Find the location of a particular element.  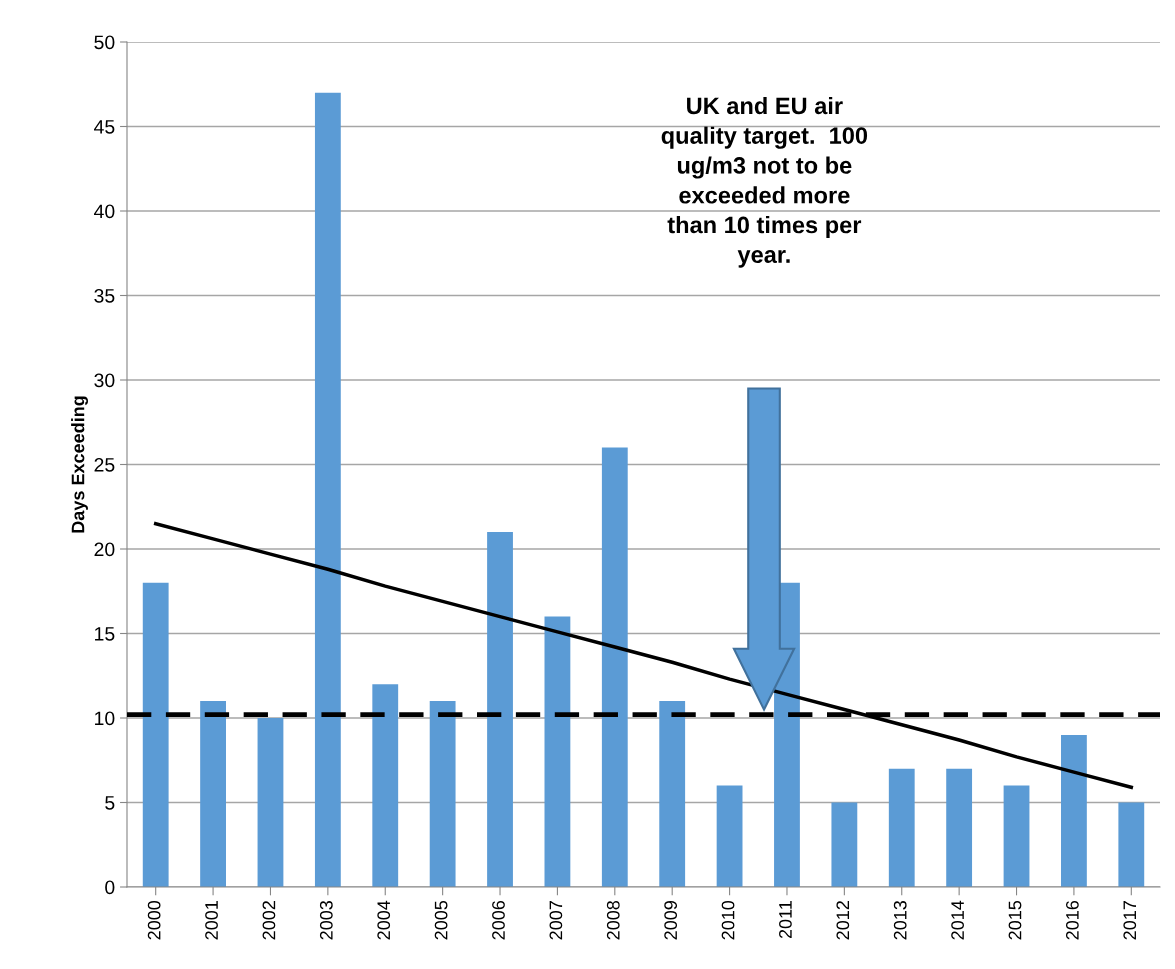

y-tick-label: 40 is located at coordinates (104, 211).